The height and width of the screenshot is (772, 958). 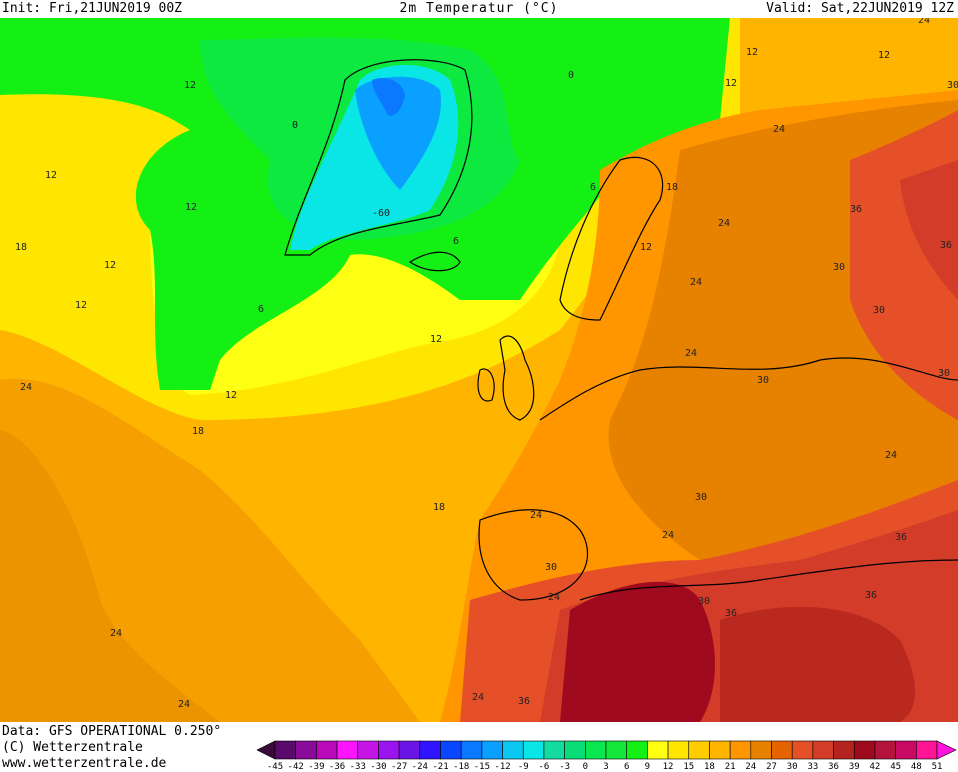 I want to click on legend-tick-label: 48, so click(x=916, y=766).